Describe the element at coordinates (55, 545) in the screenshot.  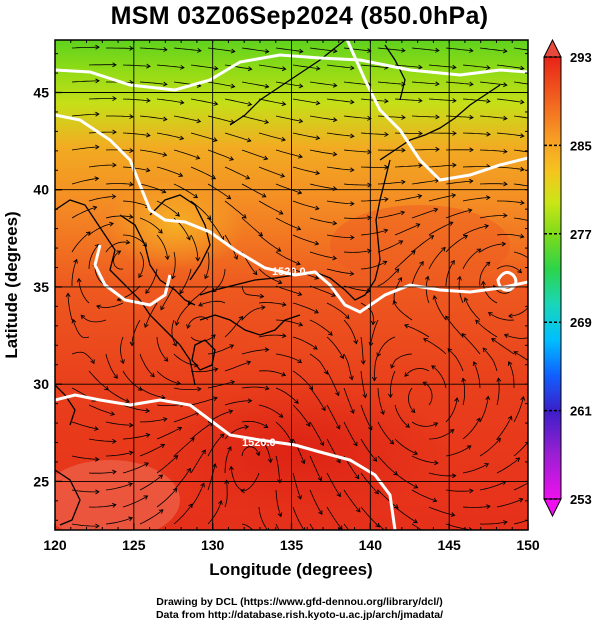
I see `x-tick-label: 120` at that location.